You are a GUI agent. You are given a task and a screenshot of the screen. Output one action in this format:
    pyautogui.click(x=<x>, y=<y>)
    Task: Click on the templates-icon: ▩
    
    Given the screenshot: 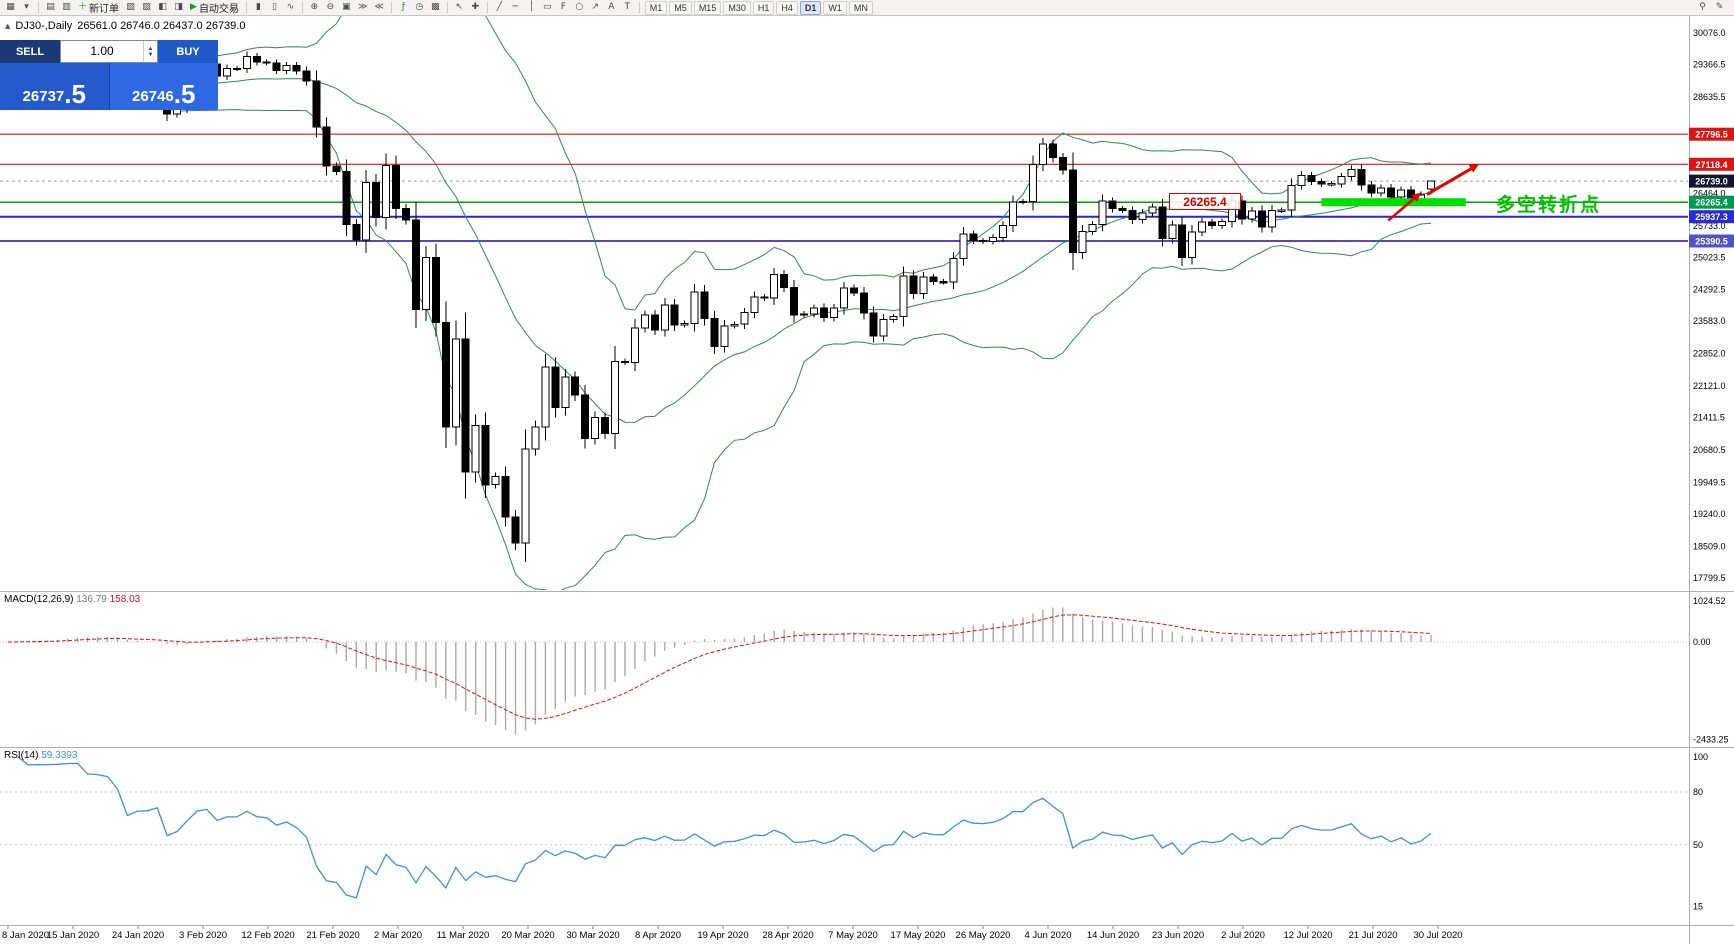 What is the action you would take?
    pyautogui.click(x=435, y=8)
    